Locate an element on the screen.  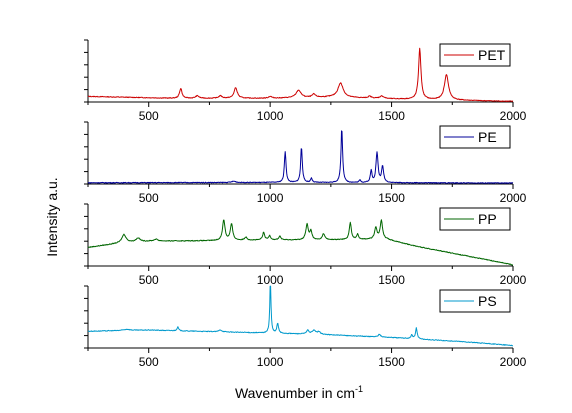
legend-label: PE is located at coordinates (487, 137).